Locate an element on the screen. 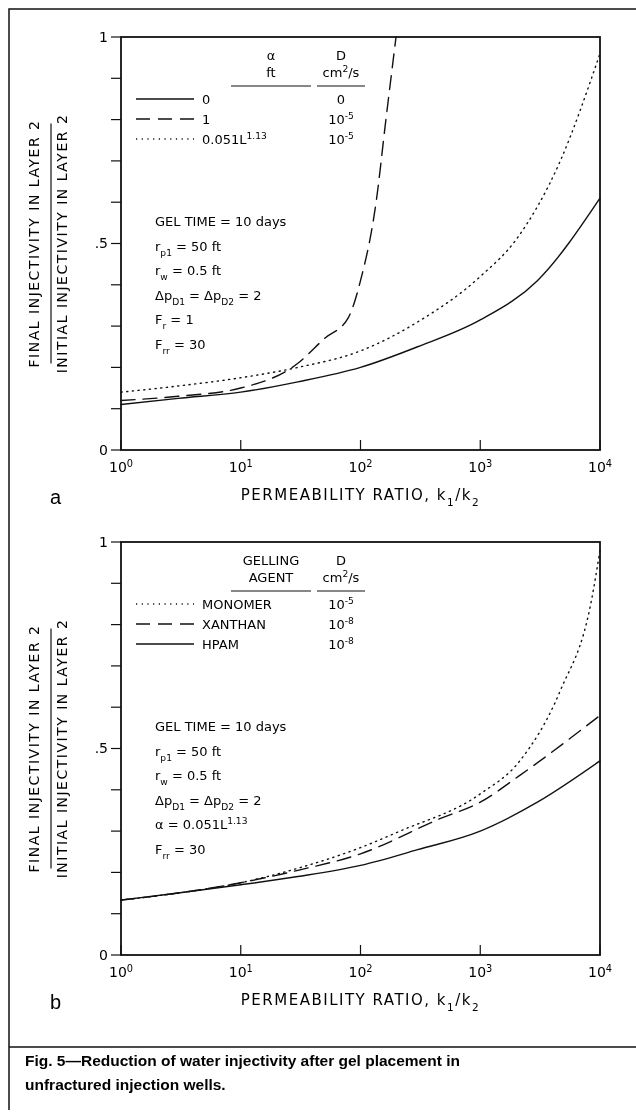  text: GEL TIME = 10 days r$_{p1}$ = 50 ft r$_{w}$ = 0.5 ft Δp$_{D1}$ = Δp$_{D2}$ = 2 α = 0.051L$^{1.13}$ F$_{rr}$ = 30 is located at coordinates (221, 790).